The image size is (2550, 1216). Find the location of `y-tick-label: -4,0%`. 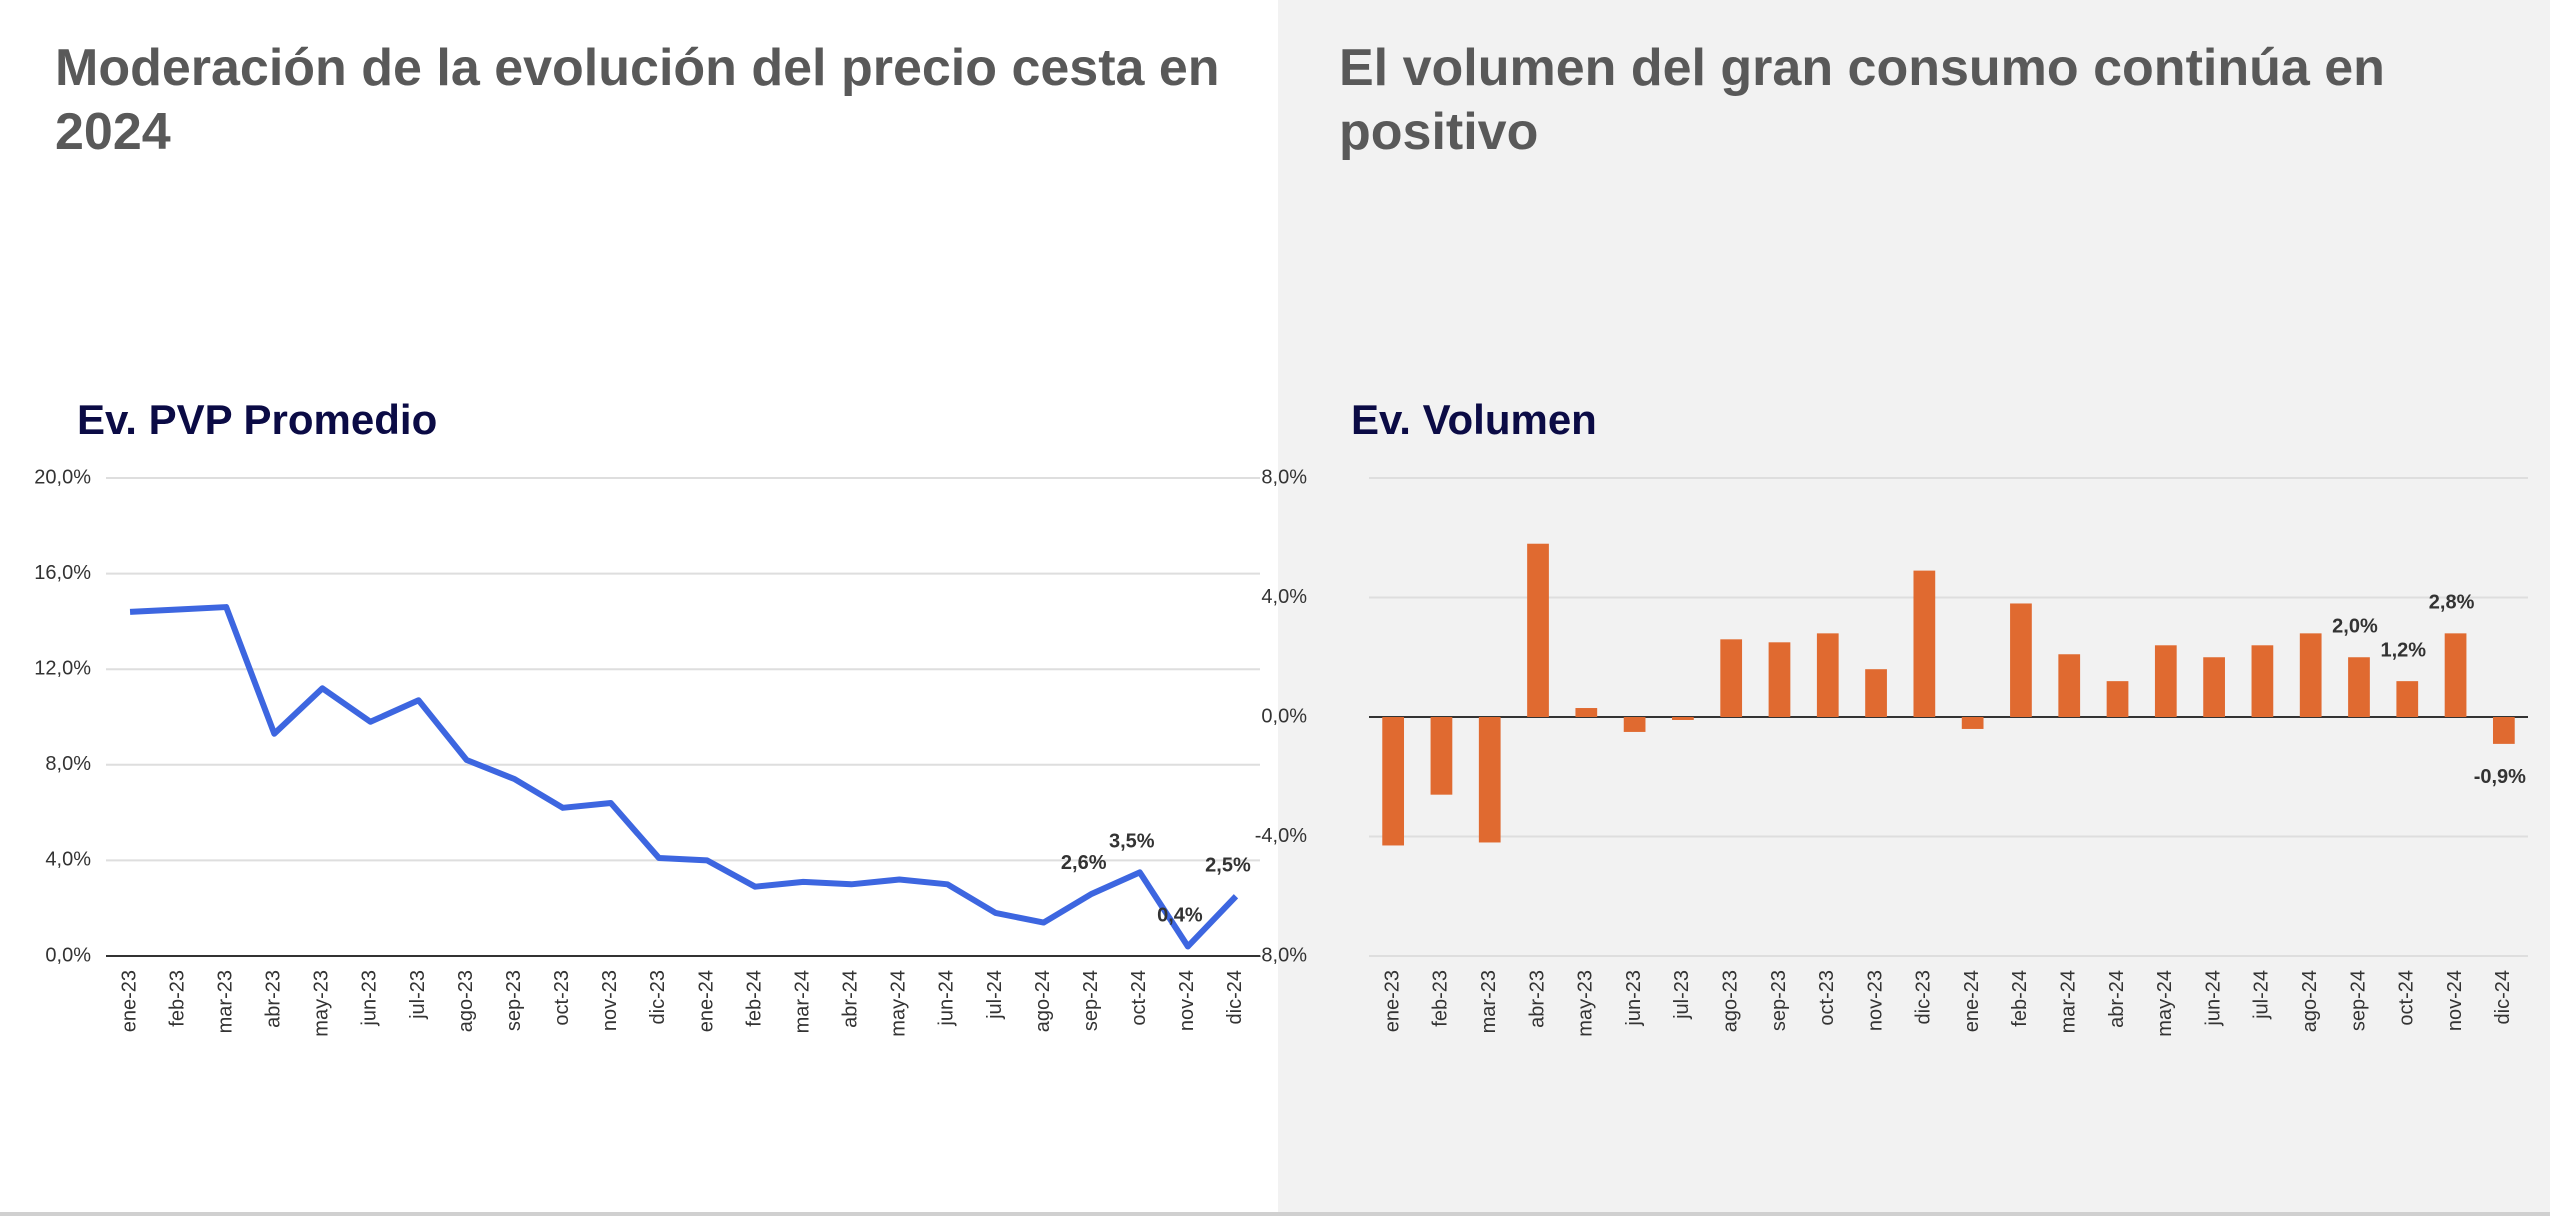

y-tick-label: -4,0% is located at coordinates (1281, 836).